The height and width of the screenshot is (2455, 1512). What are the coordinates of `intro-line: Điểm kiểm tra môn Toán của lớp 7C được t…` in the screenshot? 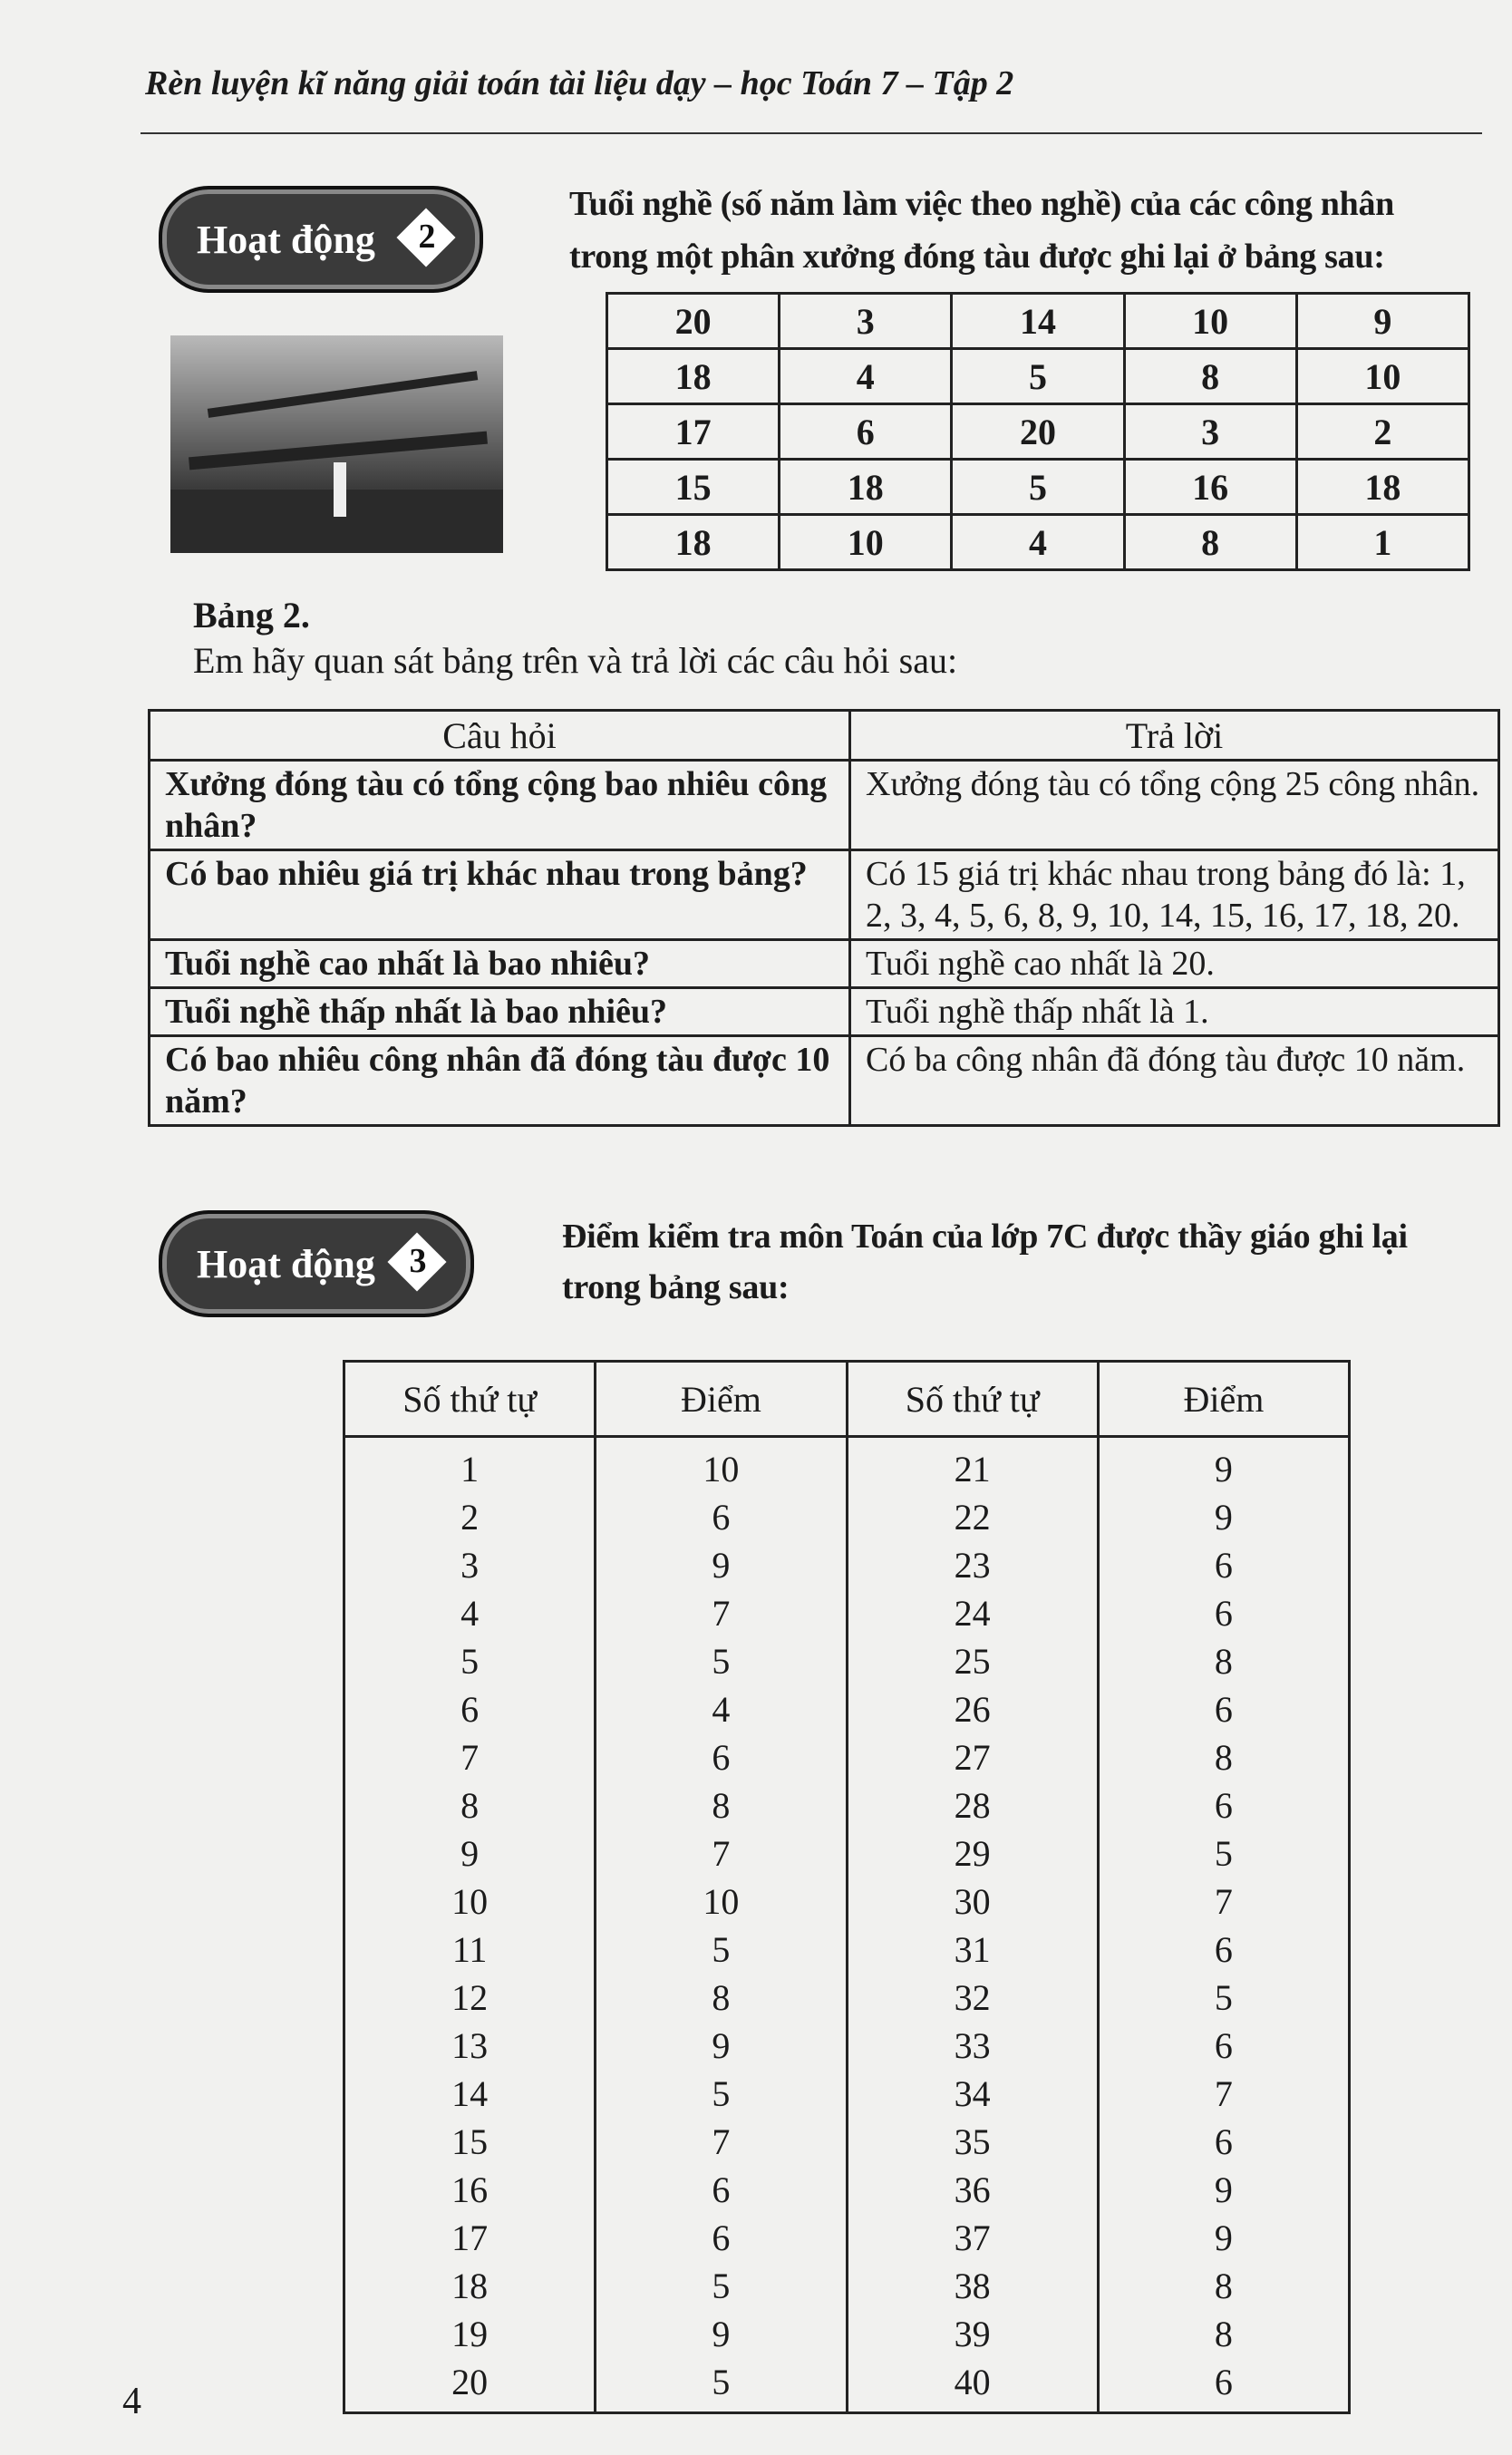 It's located at (985, 1237).